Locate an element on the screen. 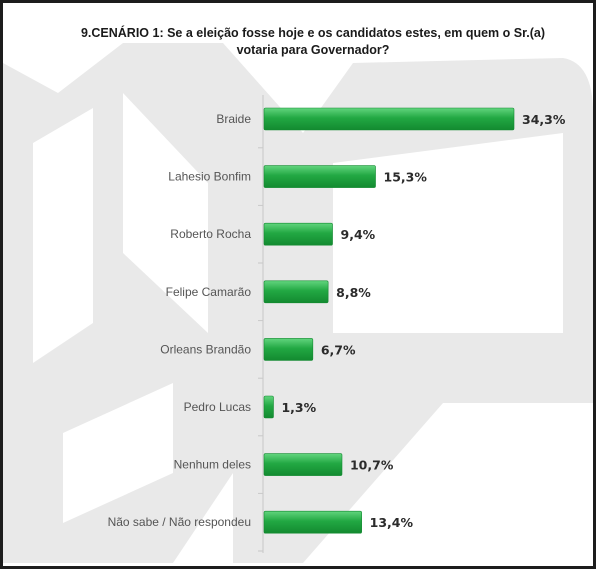 The width and height of the screenshot is (602, 575). category-label: Orleans Brandão is located at coordinates (205, 349).